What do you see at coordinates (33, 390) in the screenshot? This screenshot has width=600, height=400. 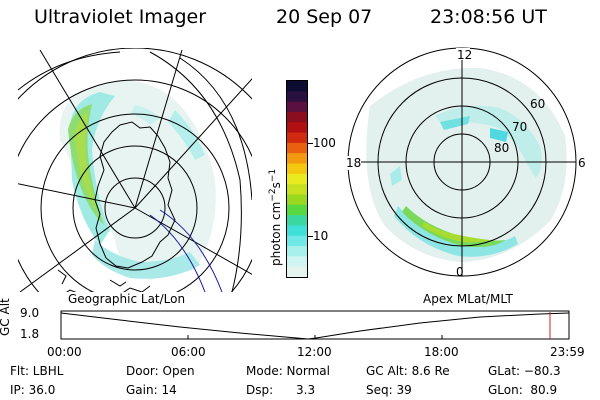 I see `info-ip: IP: 36.0` at bounding box center [33, 390].